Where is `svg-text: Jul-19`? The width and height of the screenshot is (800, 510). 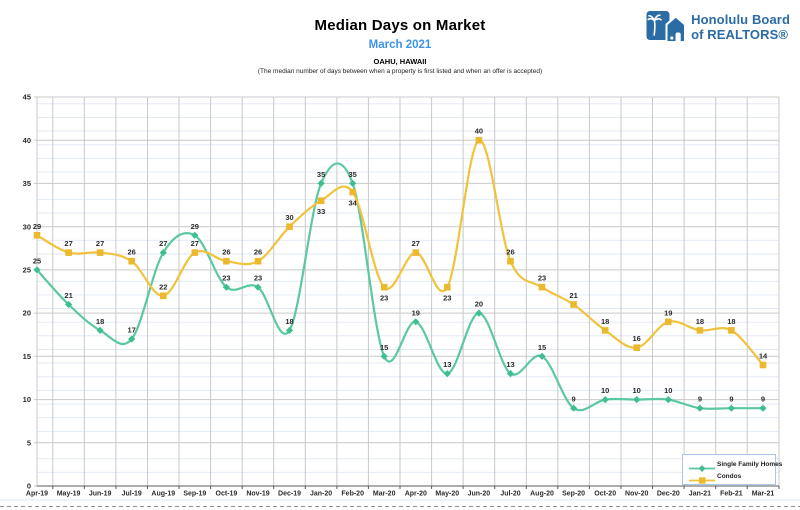 svg-text: Jul-19 is located at coordinates (132, 494).